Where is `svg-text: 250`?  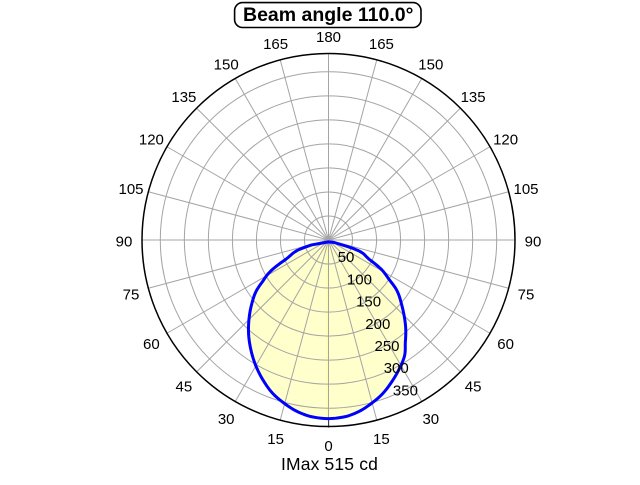
svg-text: 250 is located at coordinates (387, 346).